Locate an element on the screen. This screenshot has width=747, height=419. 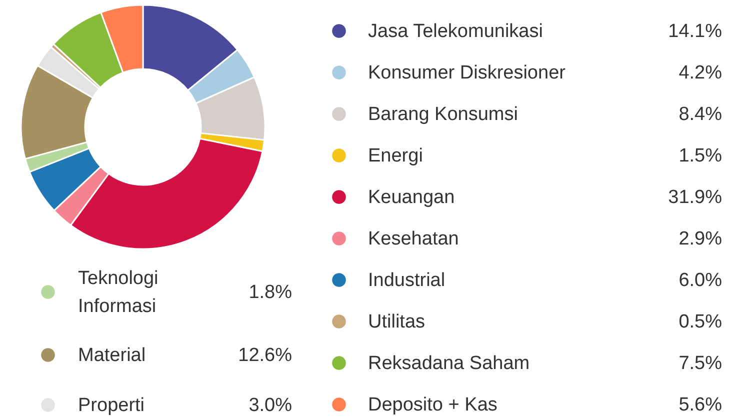
data-label: 5.6% is located at coordinates (700, 405).